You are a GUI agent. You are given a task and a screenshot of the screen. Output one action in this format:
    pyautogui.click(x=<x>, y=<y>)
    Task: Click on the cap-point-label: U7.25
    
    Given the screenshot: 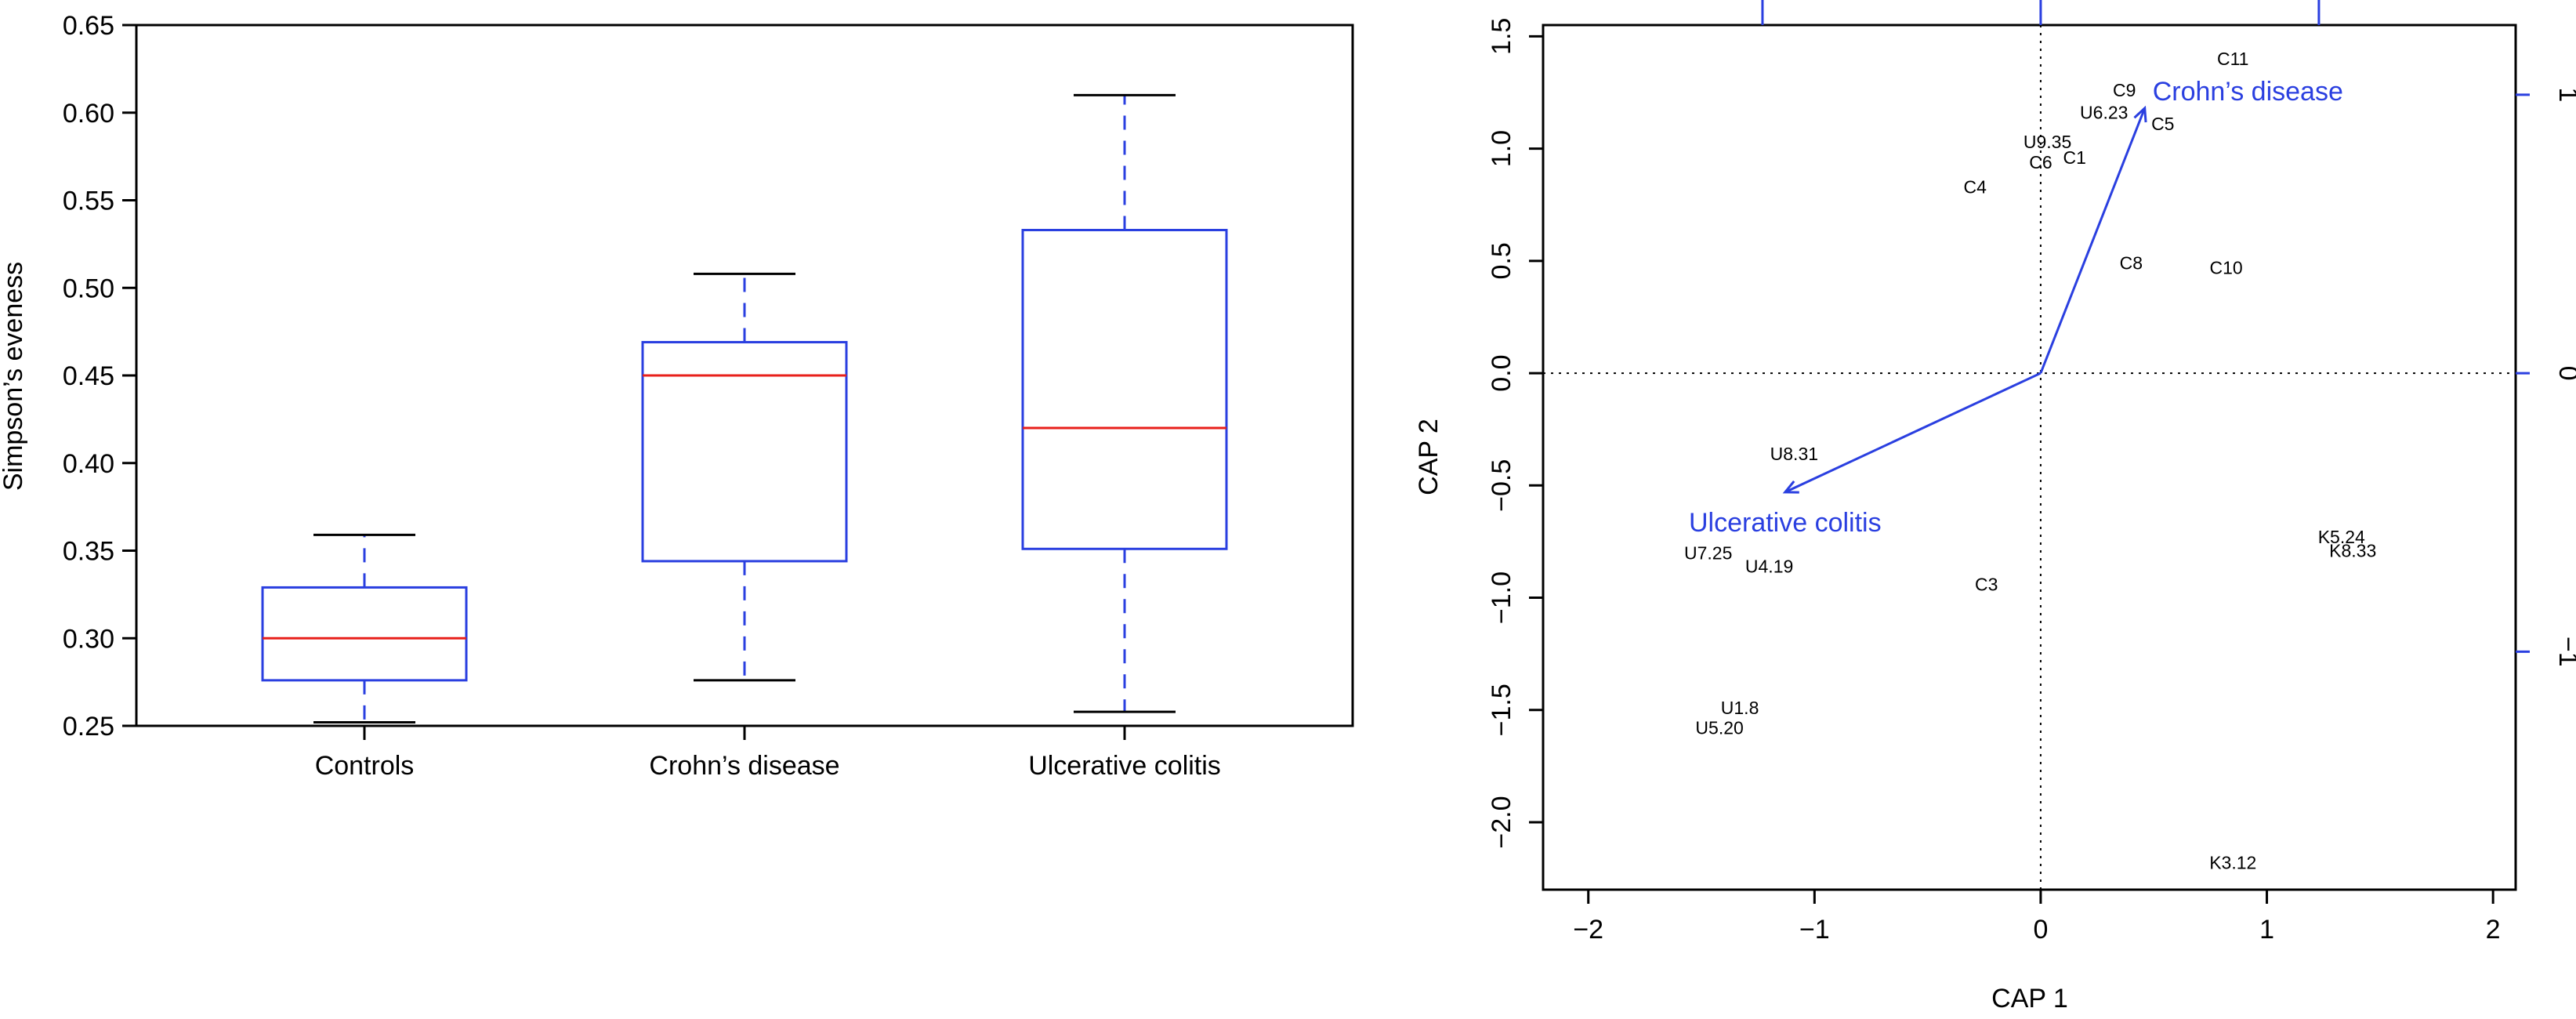 What is the action you would take?
    pyautogui.click(x=1708, y=552)
    